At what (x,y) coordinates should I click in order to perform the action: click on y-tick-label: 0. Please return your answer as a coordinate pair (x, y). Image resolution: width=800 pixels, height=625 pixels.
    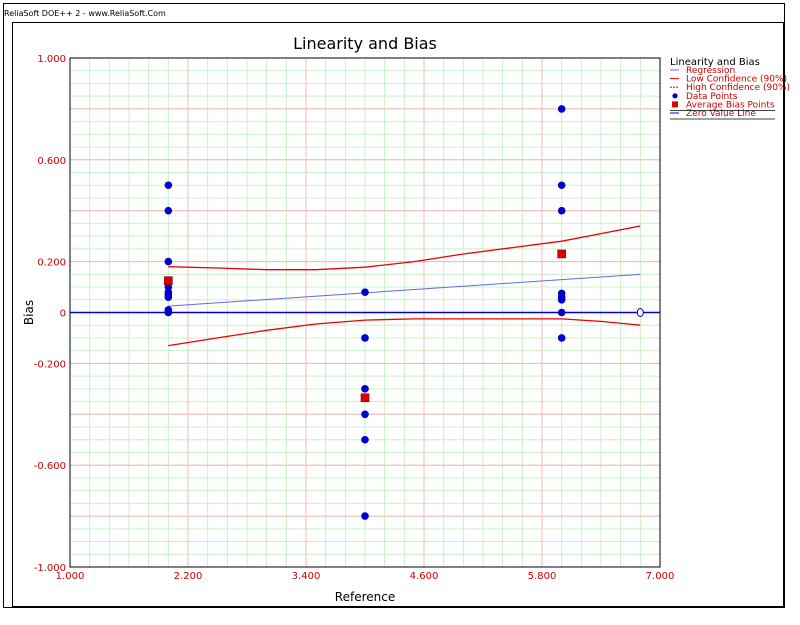
    Looking at the image, I should click on (63, 314).